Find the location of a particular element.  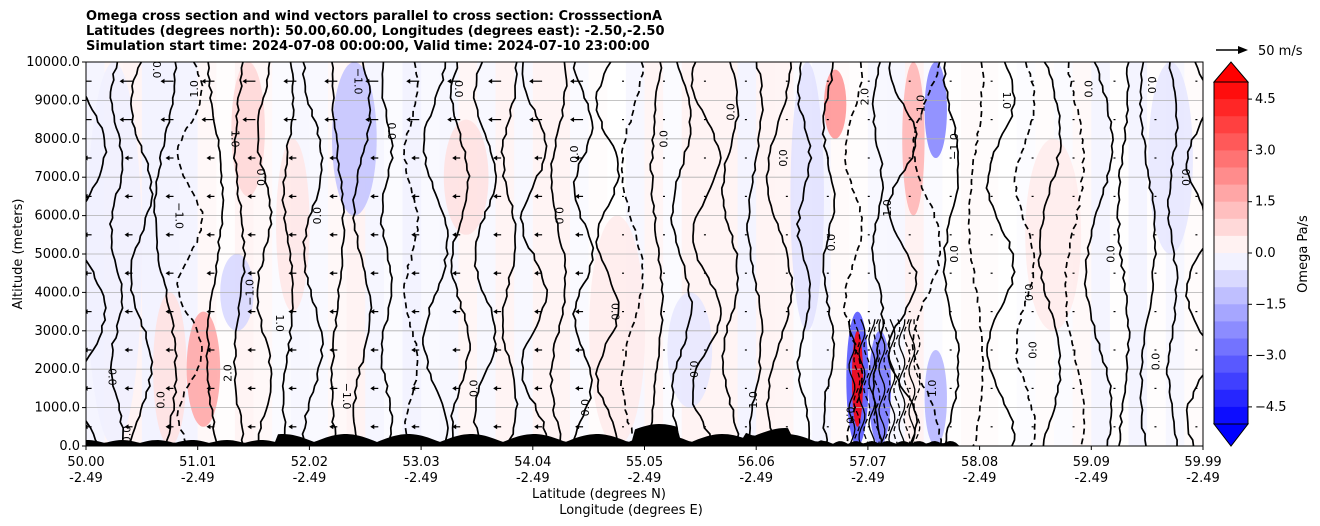

y-tick-label: 3000.0 is located at coordinates (58, 331).